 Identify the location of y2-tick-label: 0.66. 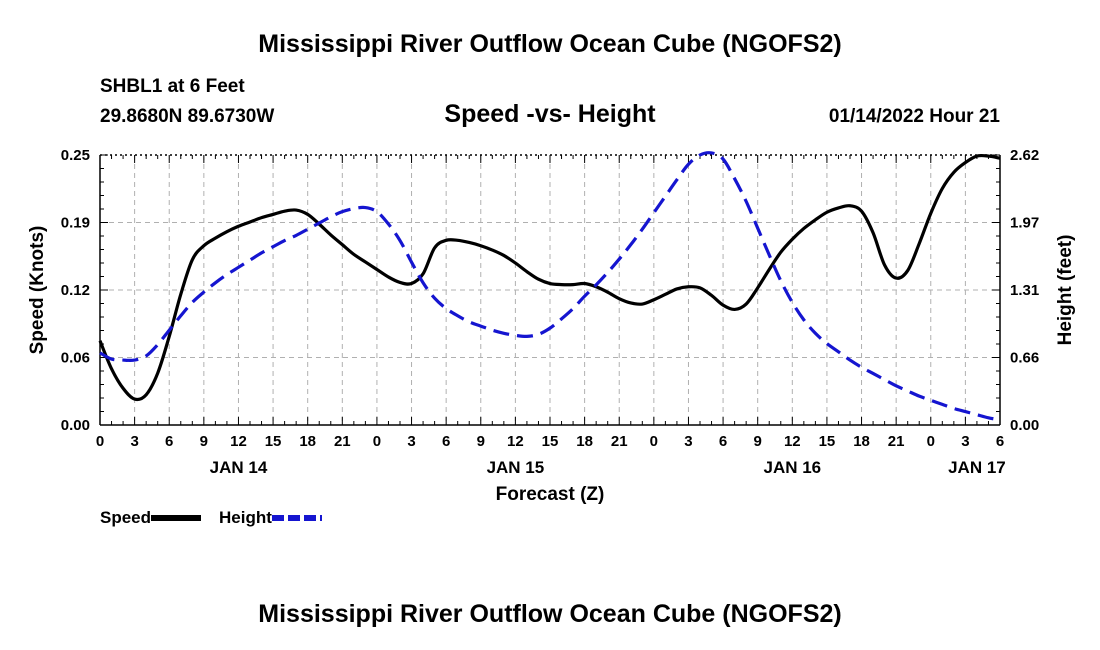
(1024, 358).